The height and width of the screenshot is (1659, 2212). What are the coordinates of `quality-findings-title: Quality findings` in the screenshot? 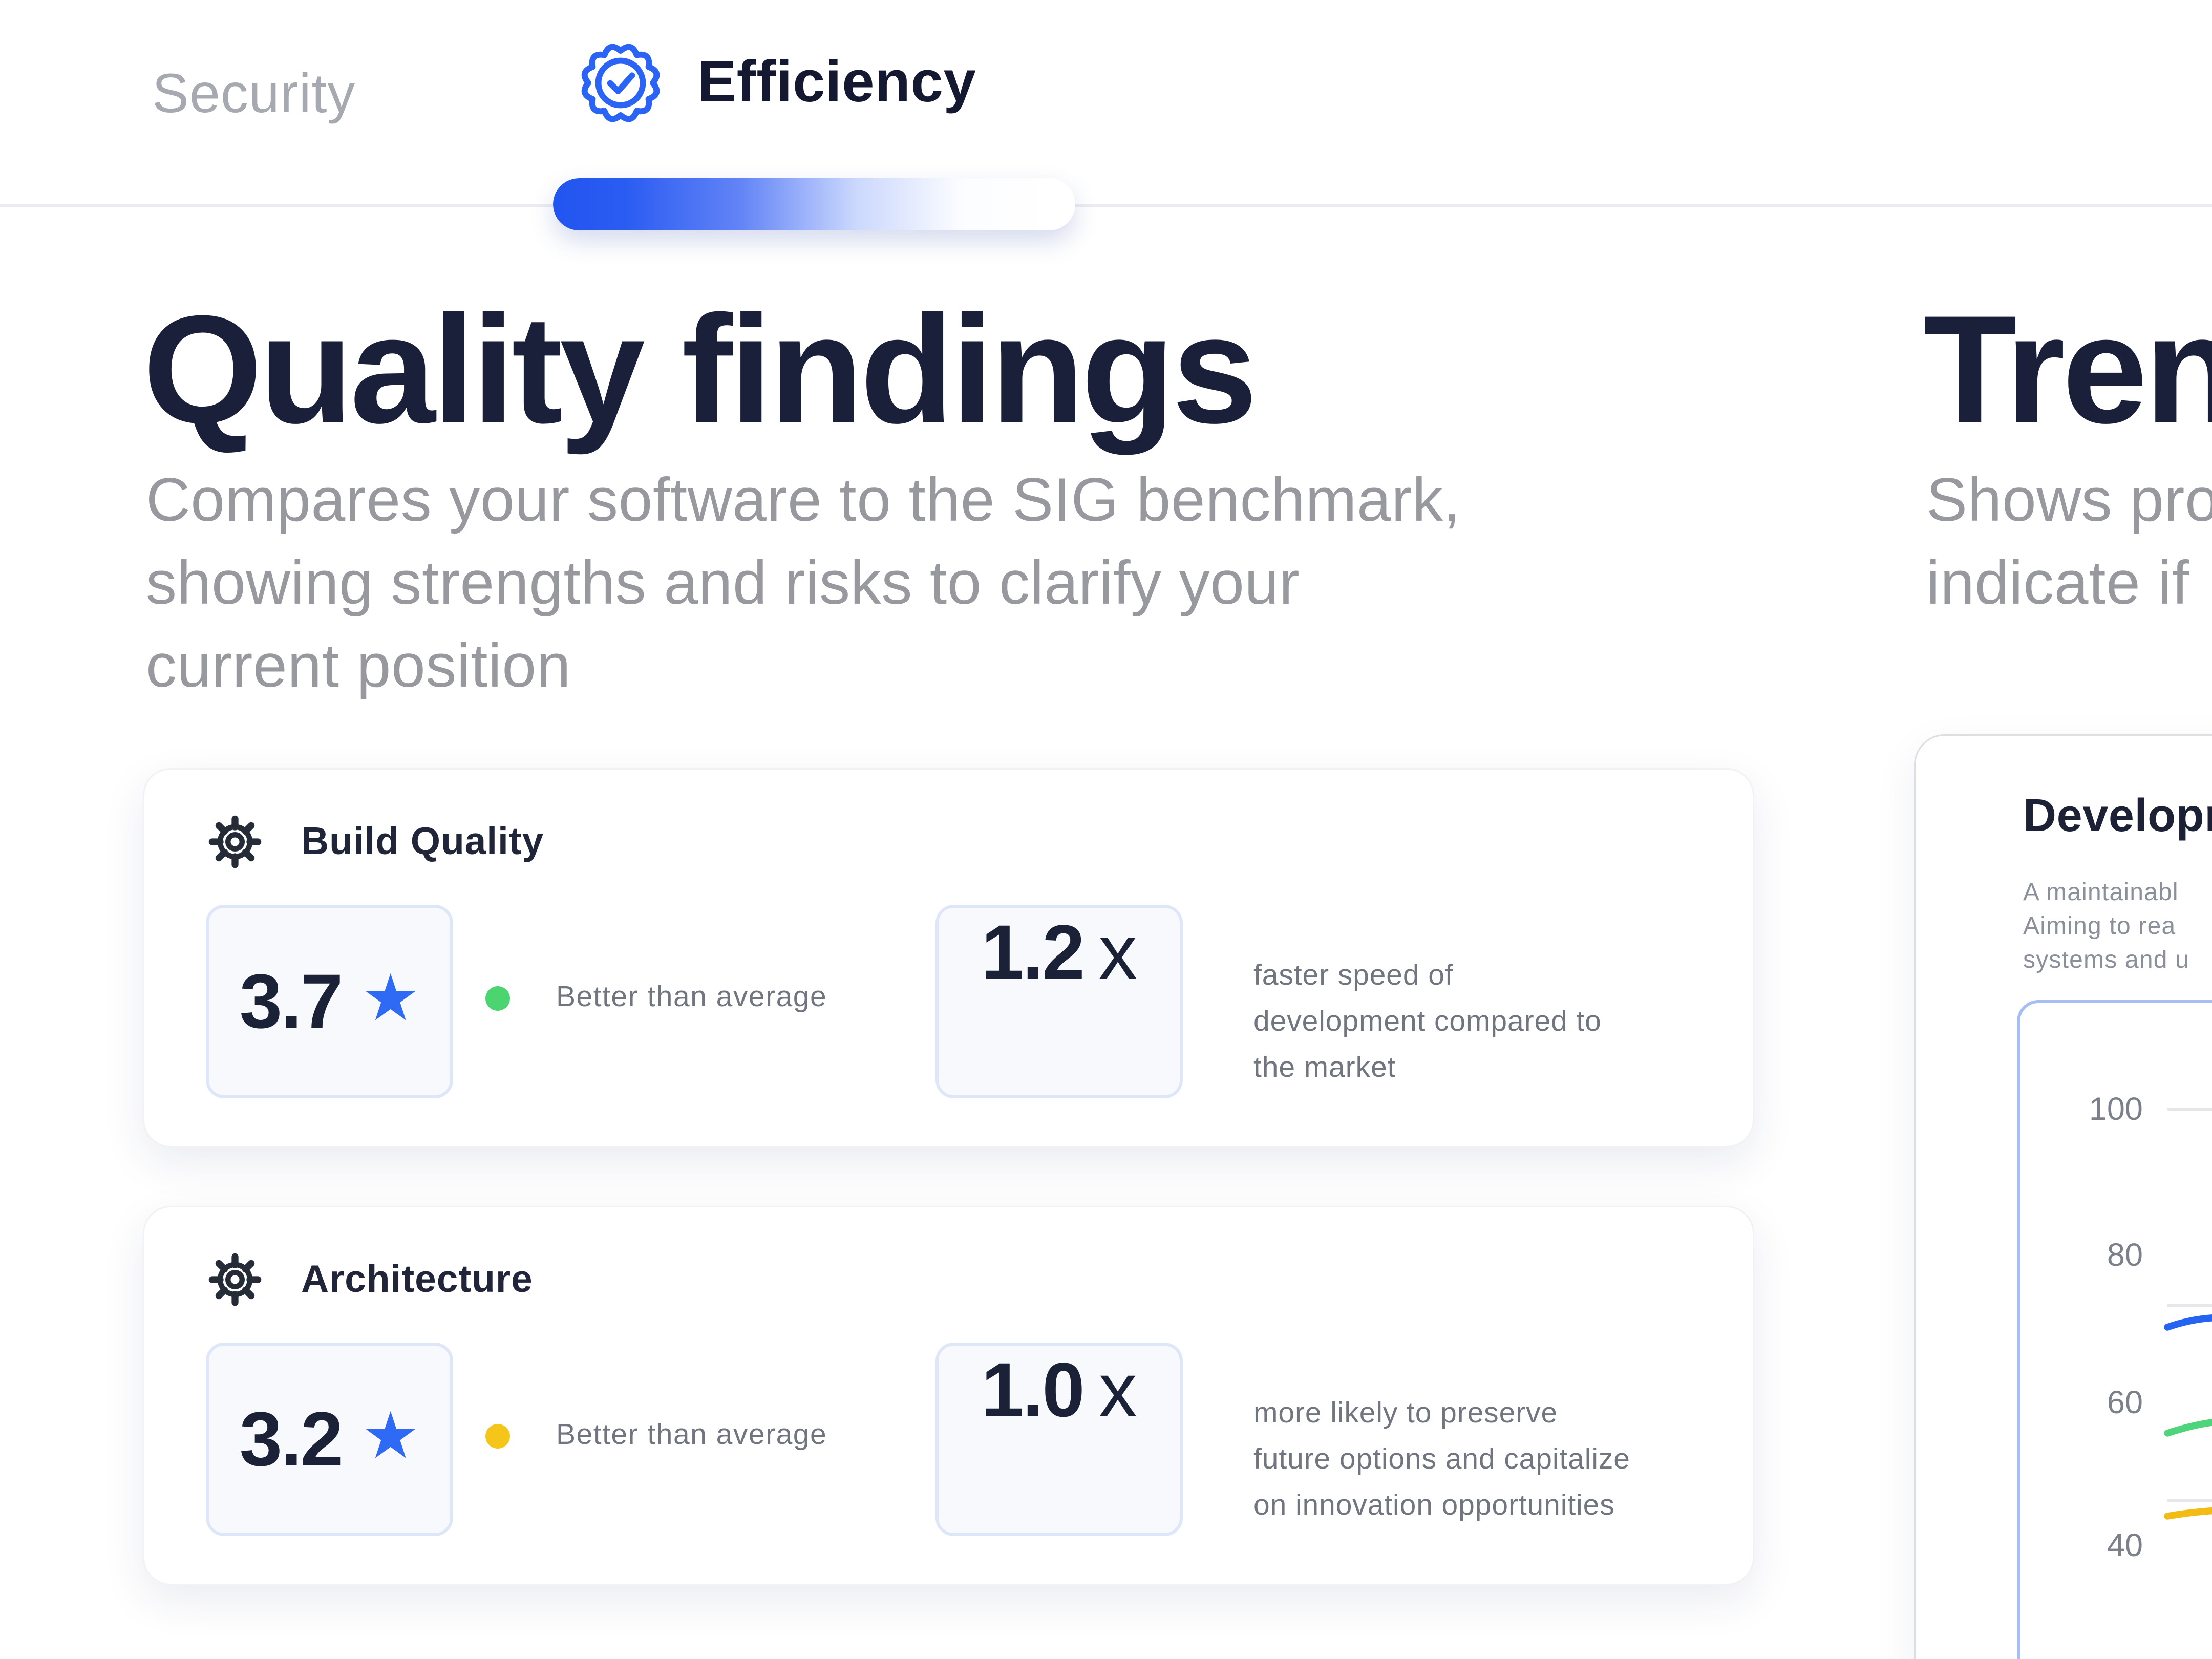 It's located at (701, 370).